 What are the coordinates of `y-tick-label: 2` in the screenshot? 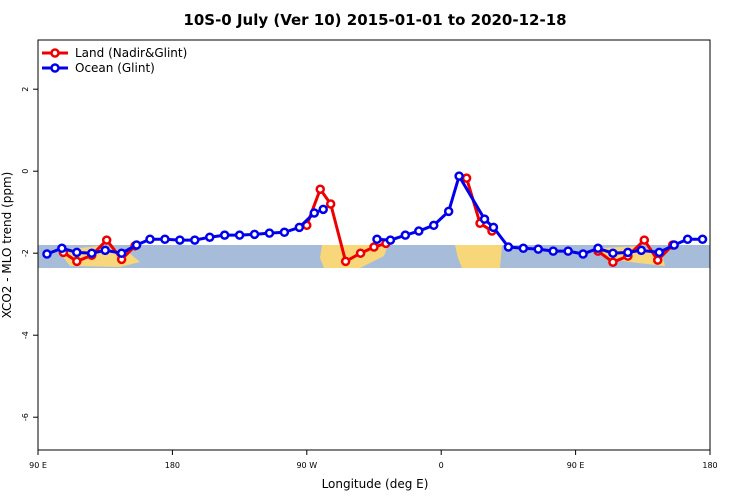 It's located at (25, 89).